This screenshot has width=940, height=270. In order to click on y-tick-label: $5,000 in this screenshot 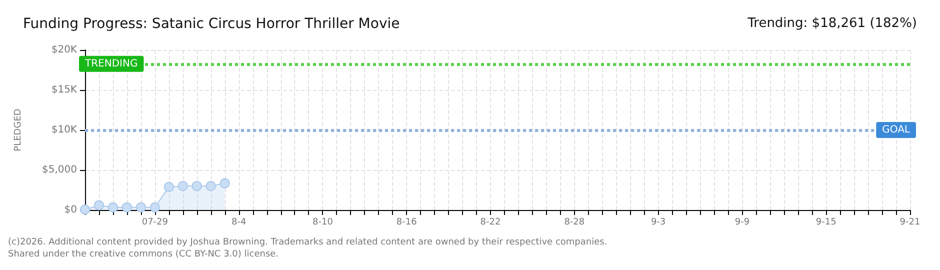, I will do `click(59, 170)`.